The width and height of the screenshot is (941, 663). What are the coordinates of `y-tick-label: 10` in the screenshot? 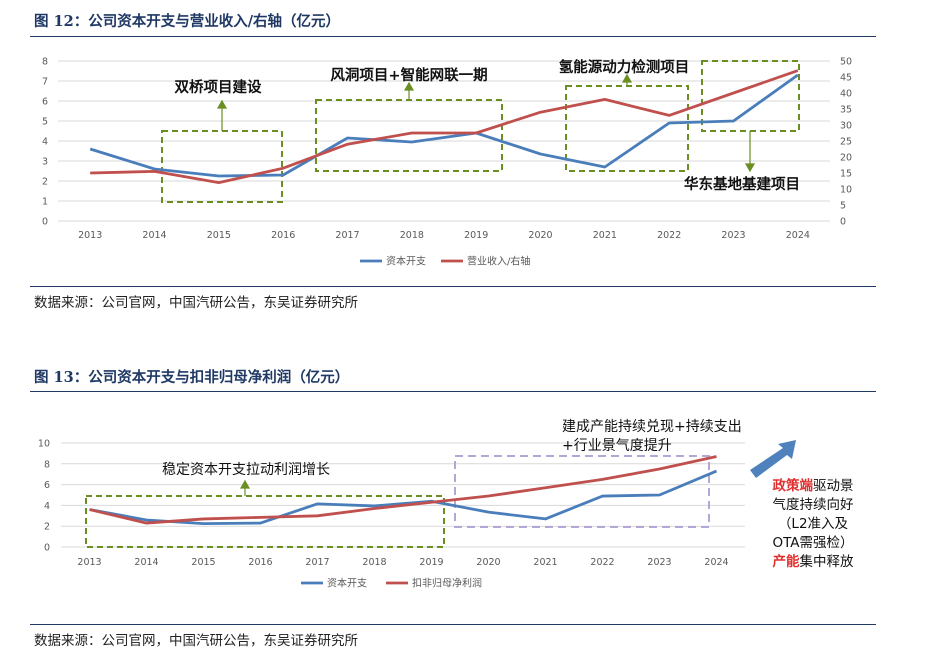 It's located at (44, 444).